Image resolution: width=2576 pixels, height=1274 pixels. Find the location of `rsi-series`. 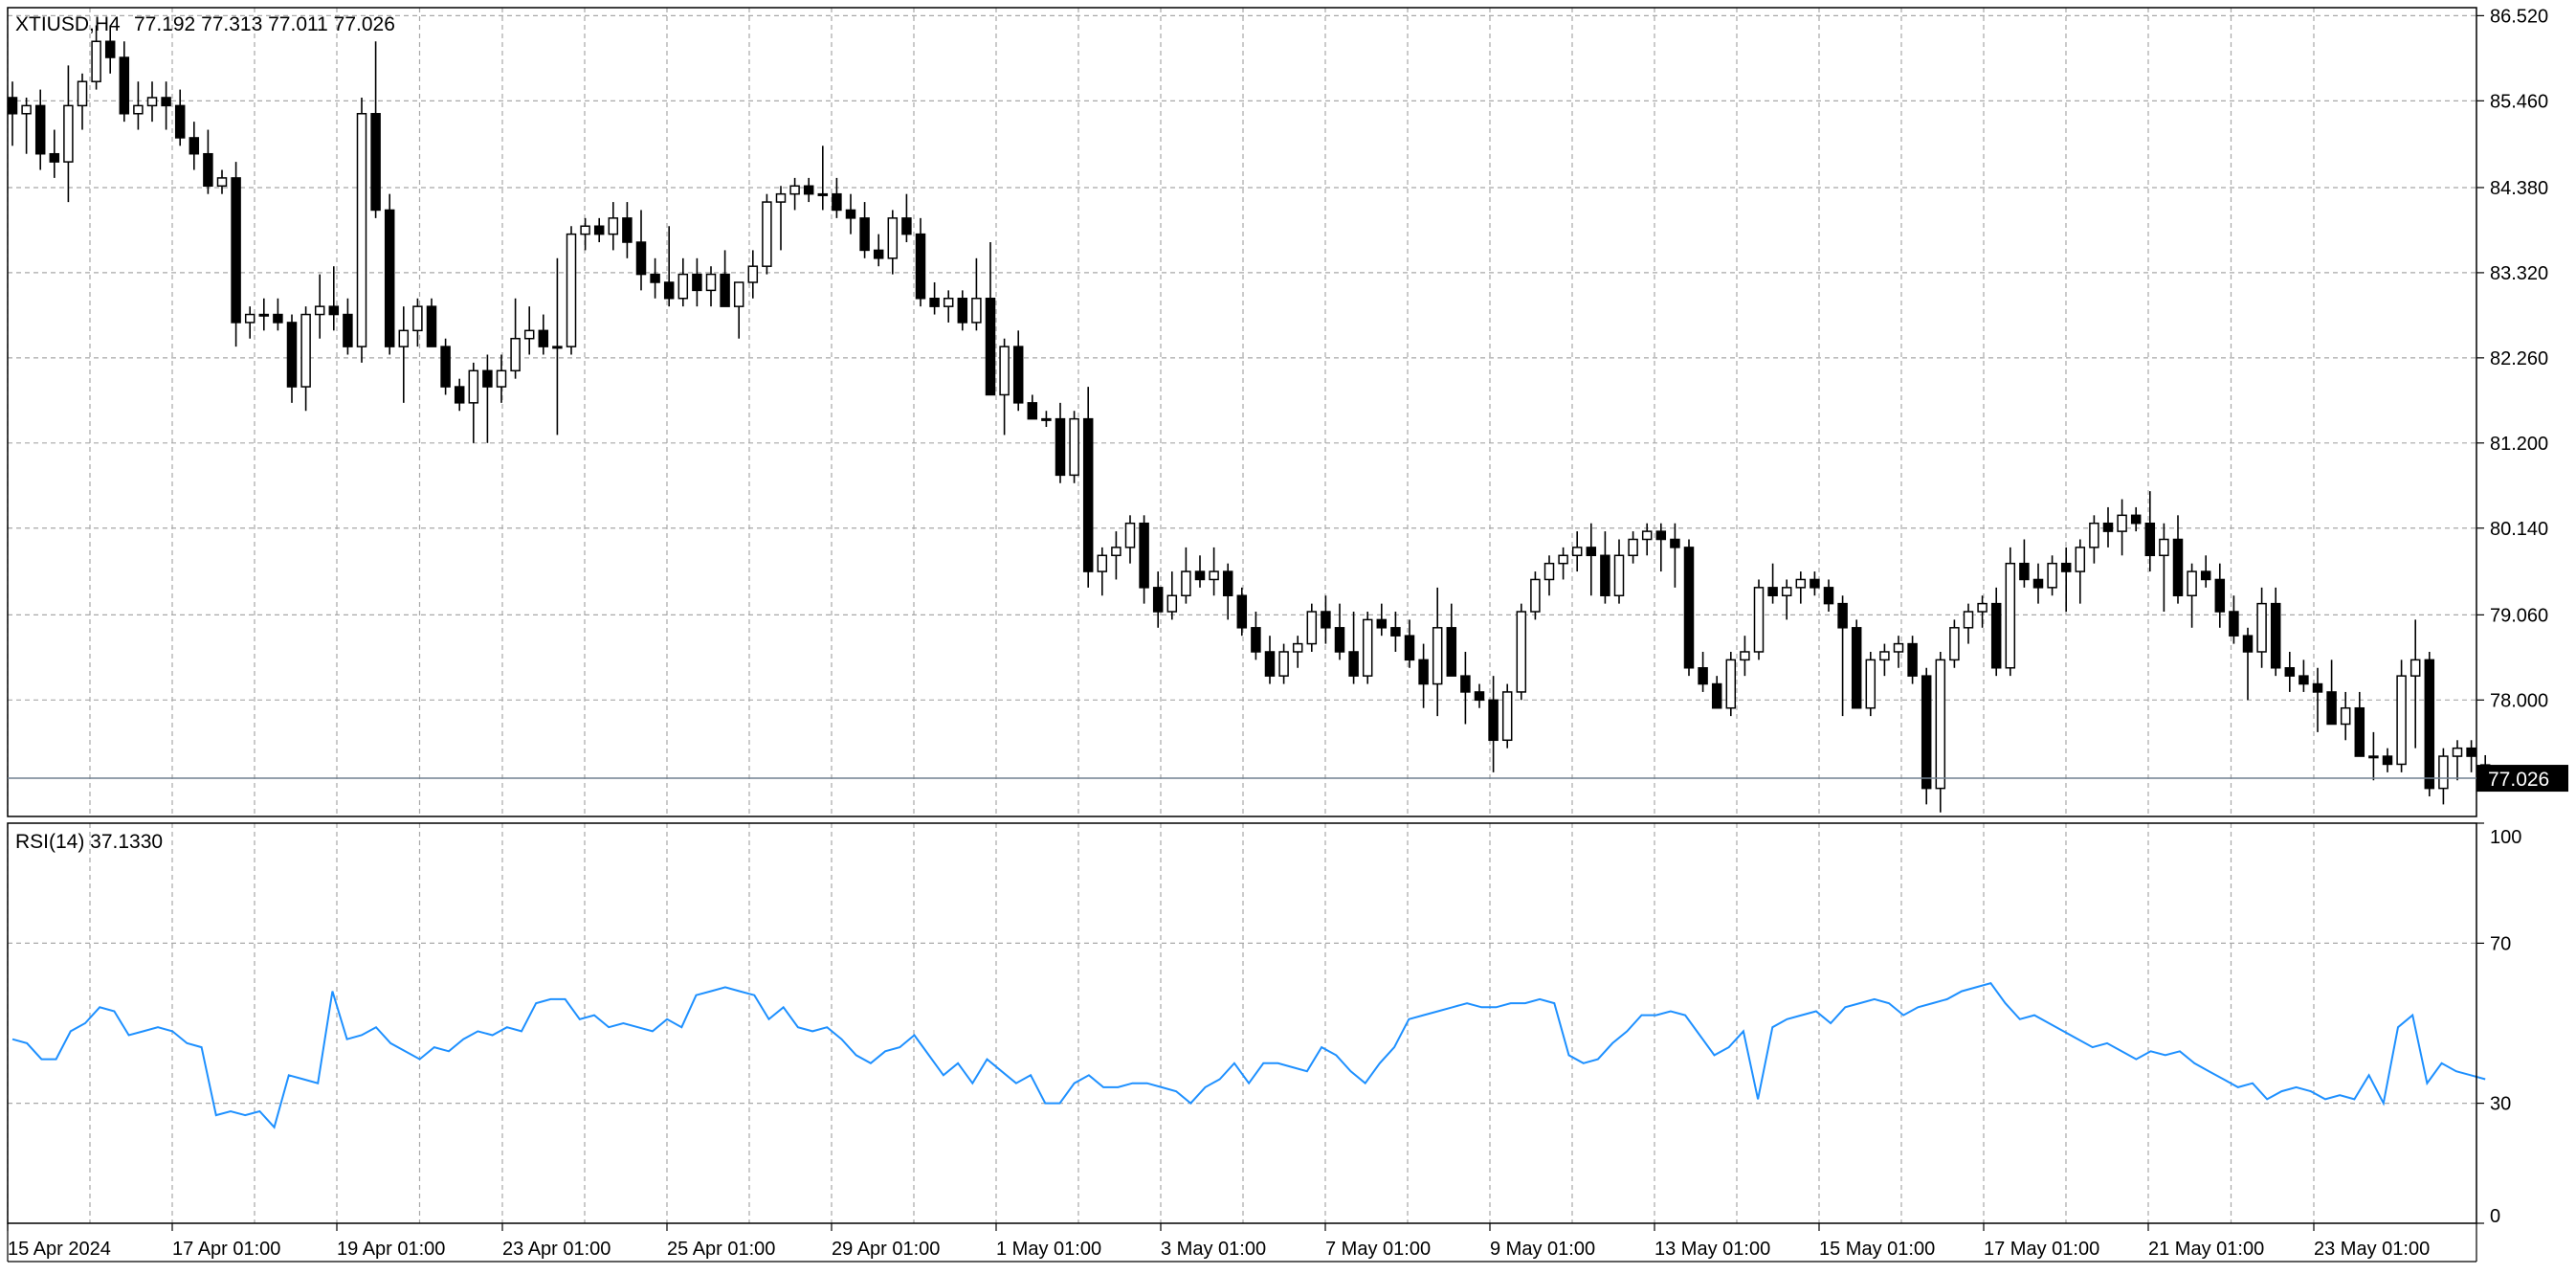

rsi-series is located at coordinates (1248, 1055).